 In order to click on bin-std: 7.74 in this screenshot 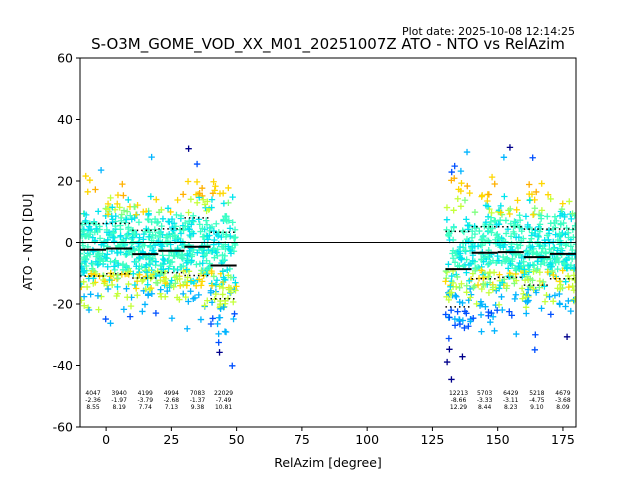, I will do `click(146, 407)`.